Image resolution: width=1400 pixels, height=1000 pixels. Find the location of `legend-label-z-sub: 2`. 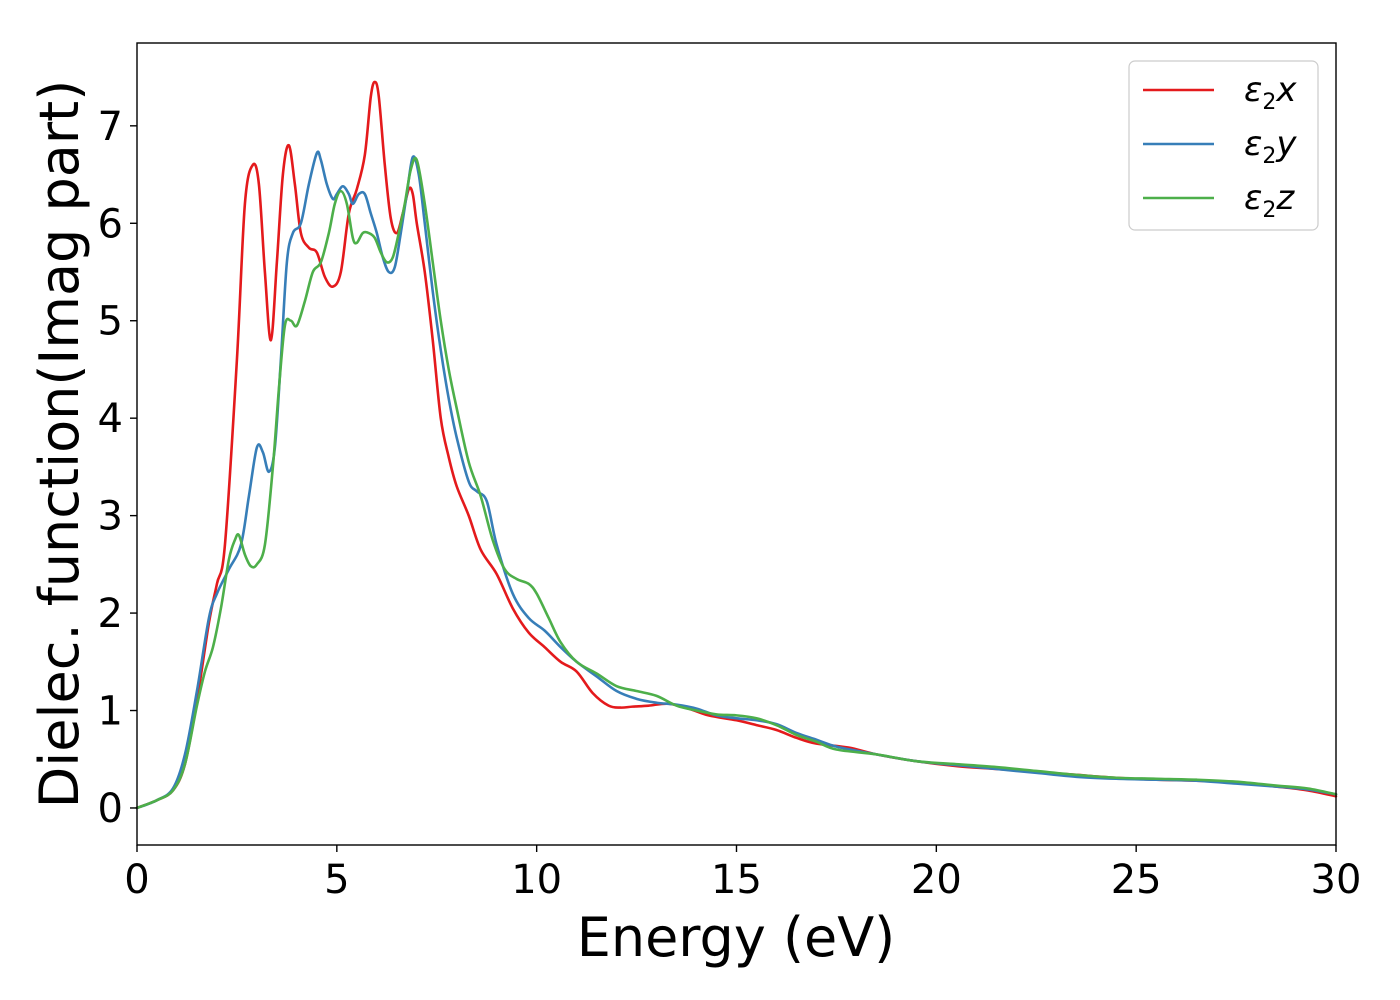

legend-label-z-sub: 2 is located at coordinates (1269, 210).